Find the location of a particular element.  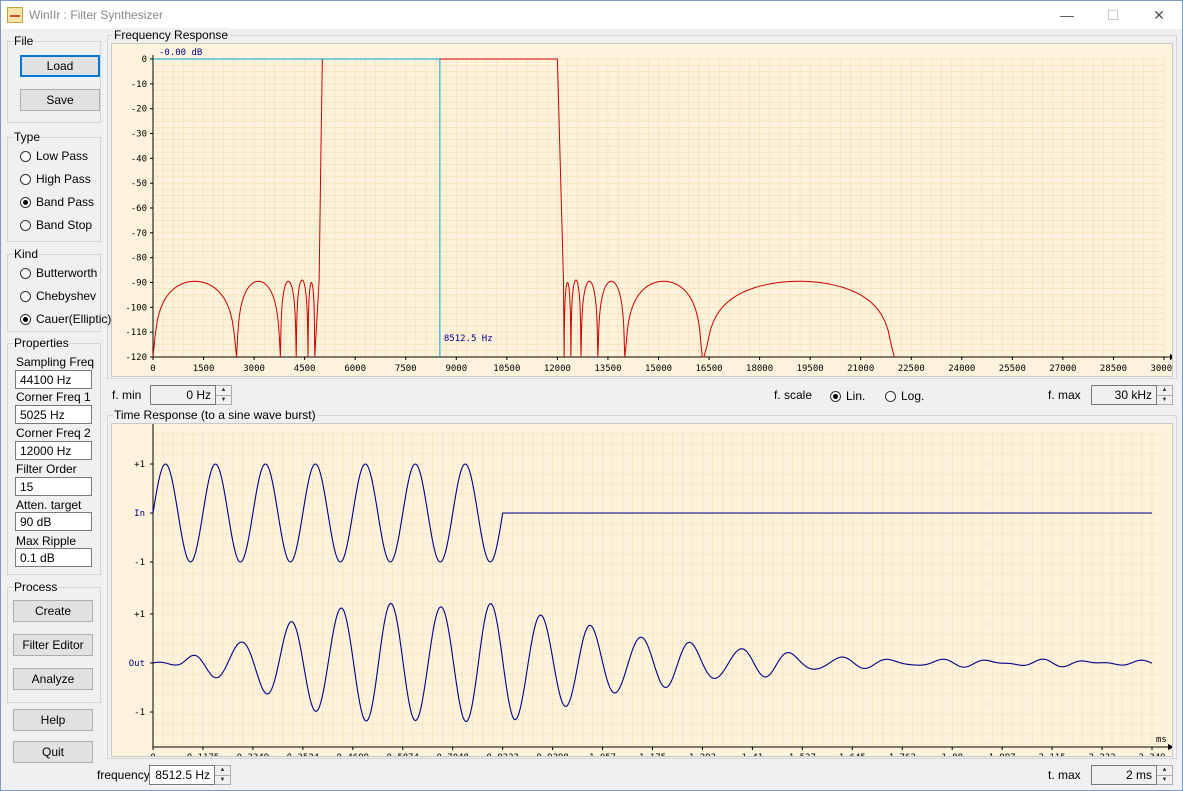

corner2-field: 12000 Hz is located at coordinates (53, 450).